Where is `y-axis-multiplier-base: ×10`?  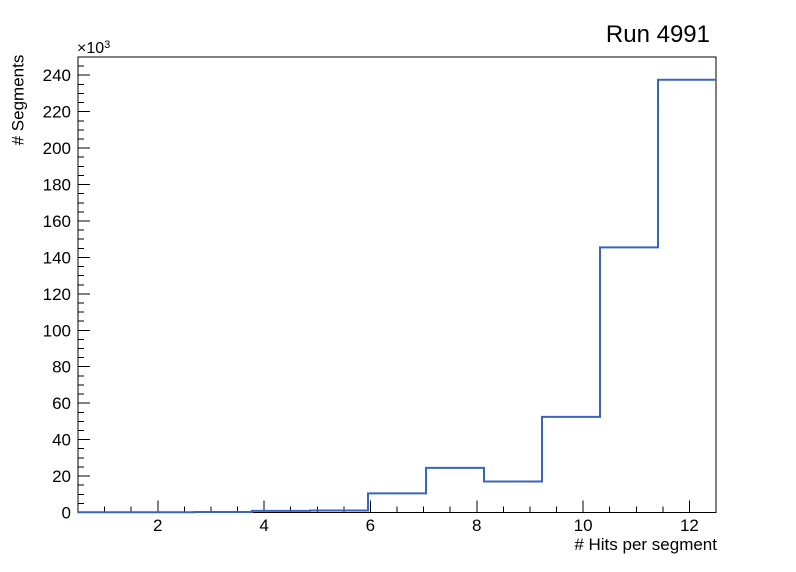 y-axis-multiplier-base: ×10 is located at coordinates (91, 48).